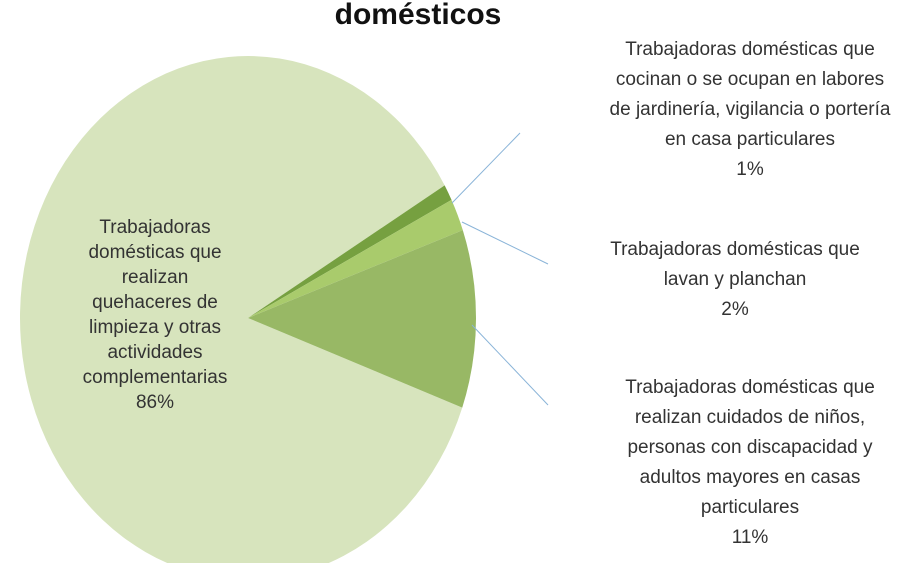 The height and width of the screenshot is (563, 917). I want to click on label-line: Trabajadoras, so click(154, 227).